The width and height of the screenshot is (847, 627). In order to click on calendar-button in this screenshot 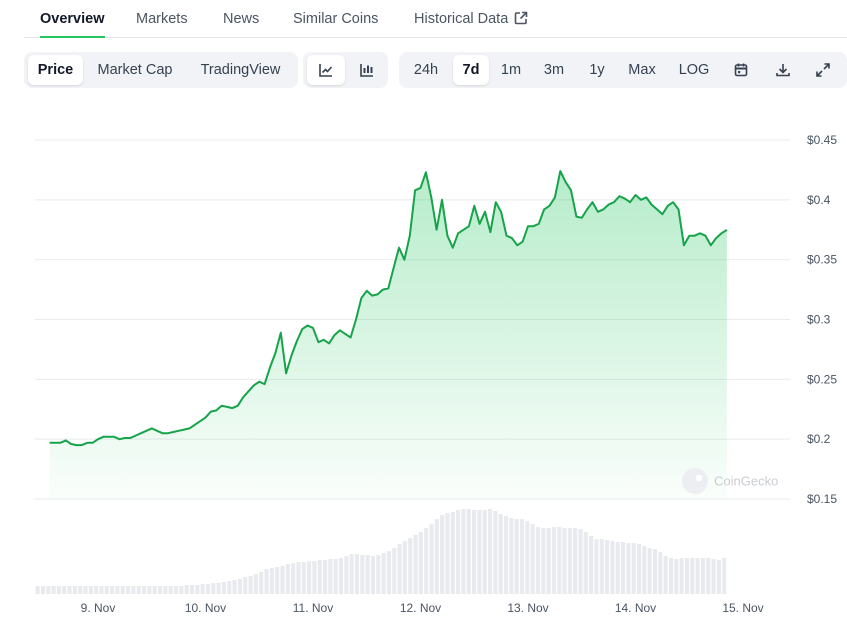, I will do `click(741, 70)`.